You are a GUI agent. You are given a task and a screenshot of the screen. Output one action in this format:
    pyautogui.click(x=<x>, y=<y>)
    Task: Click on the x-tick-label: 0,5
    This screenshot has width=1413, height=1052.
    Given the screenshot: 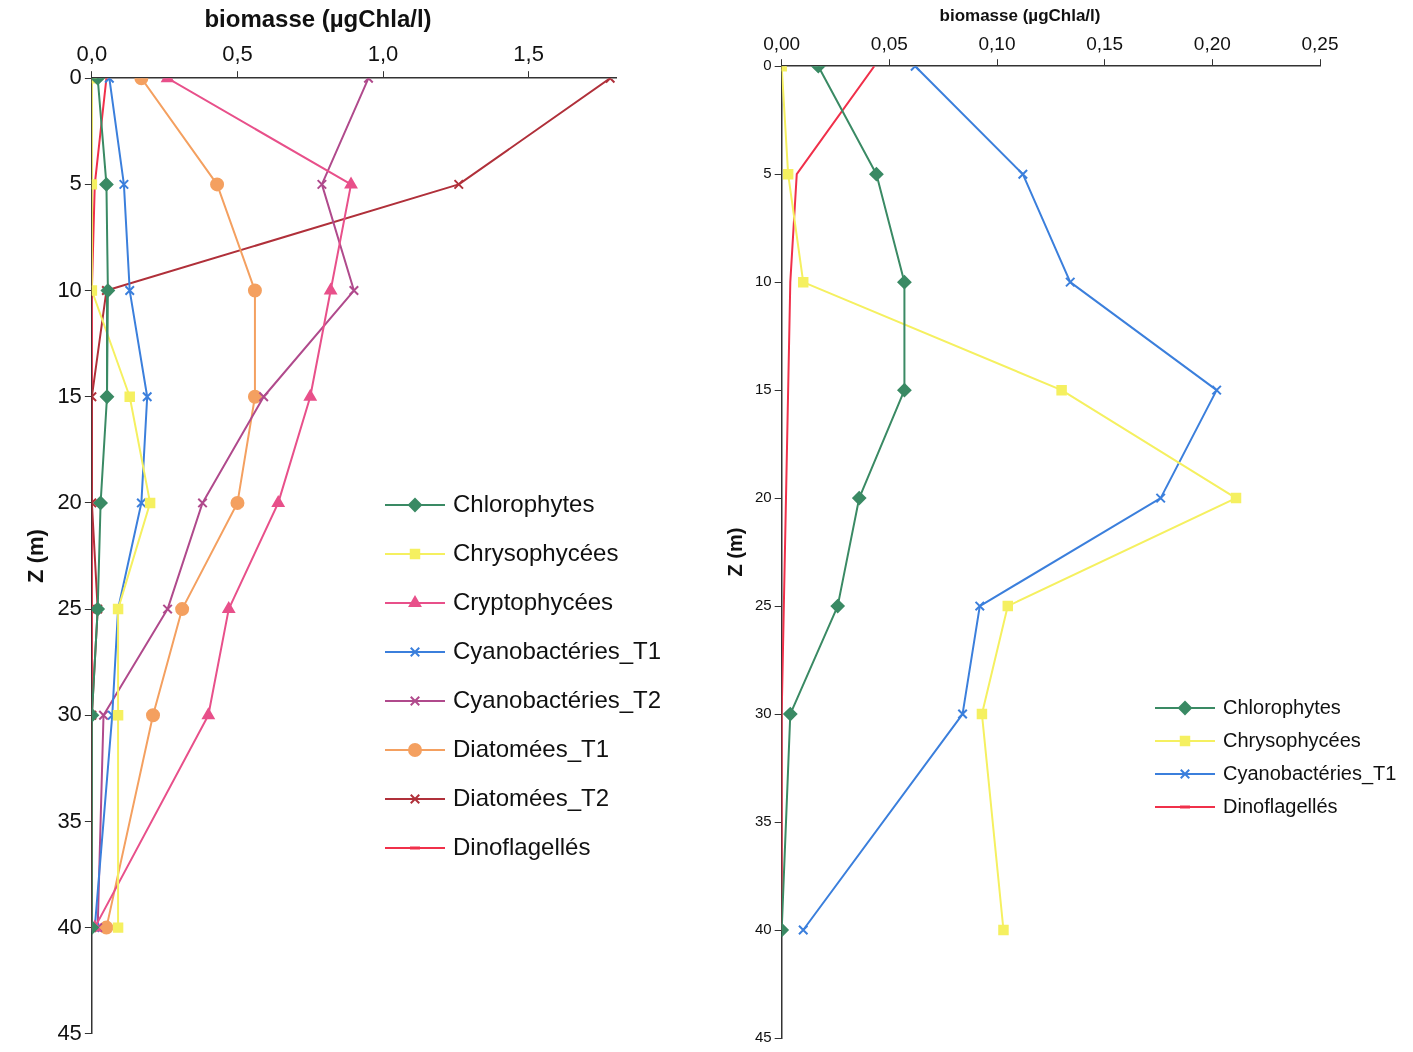 What is the action you would take?
    pyautogui.click(x=237, y=54)
    